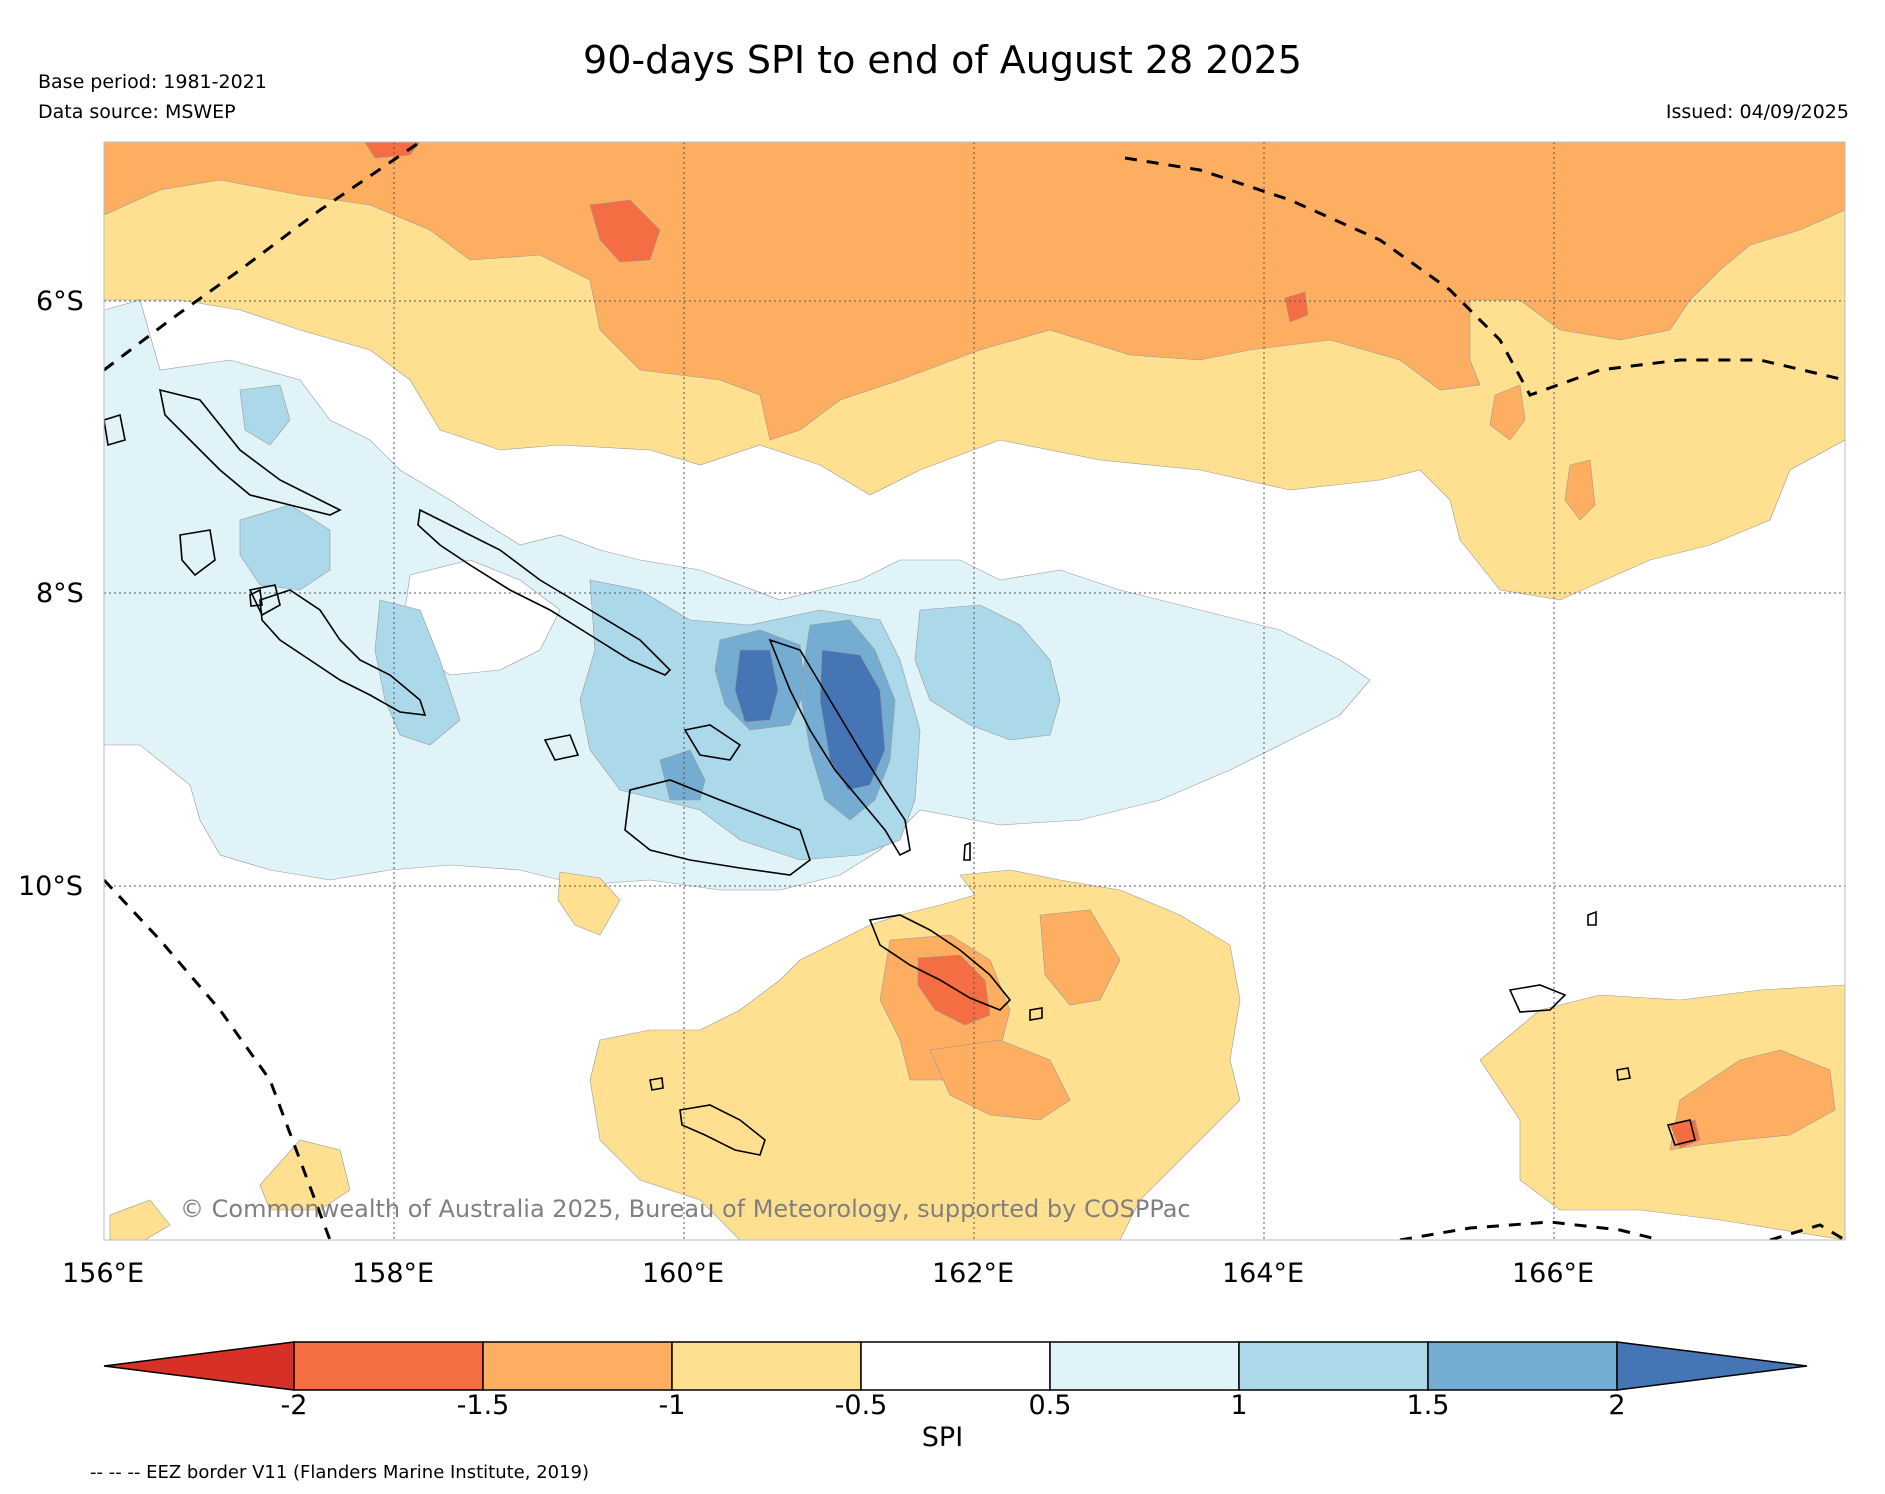 This screenshot has width=1885, height=1494. Describe the element at coordinates (987, 672) in the screenshot. I see `spi-zone-very-wet-east` at that location.